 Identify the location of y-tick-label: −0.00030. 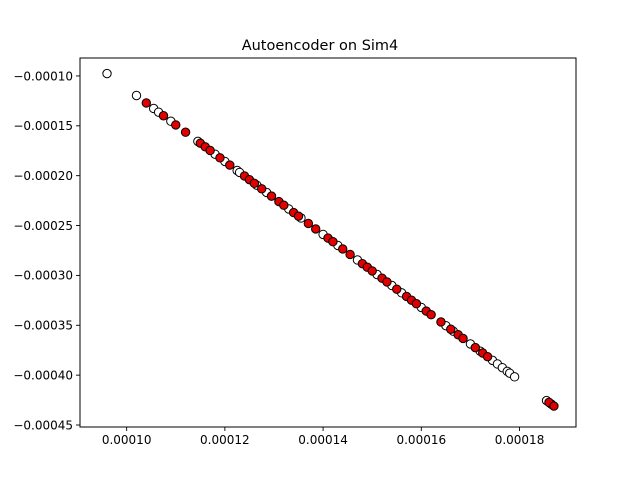
(43, 276).